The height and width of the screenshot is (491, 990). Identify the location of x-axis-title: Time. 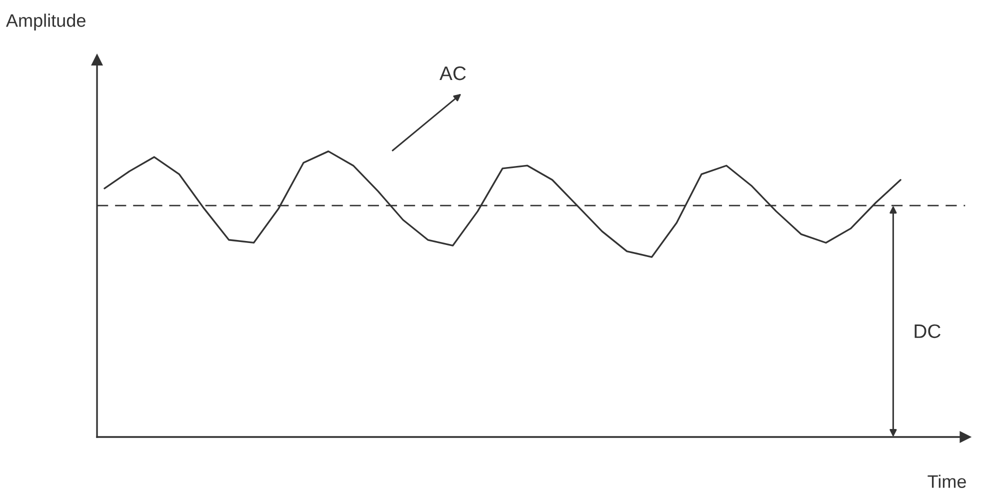
(947, 481).